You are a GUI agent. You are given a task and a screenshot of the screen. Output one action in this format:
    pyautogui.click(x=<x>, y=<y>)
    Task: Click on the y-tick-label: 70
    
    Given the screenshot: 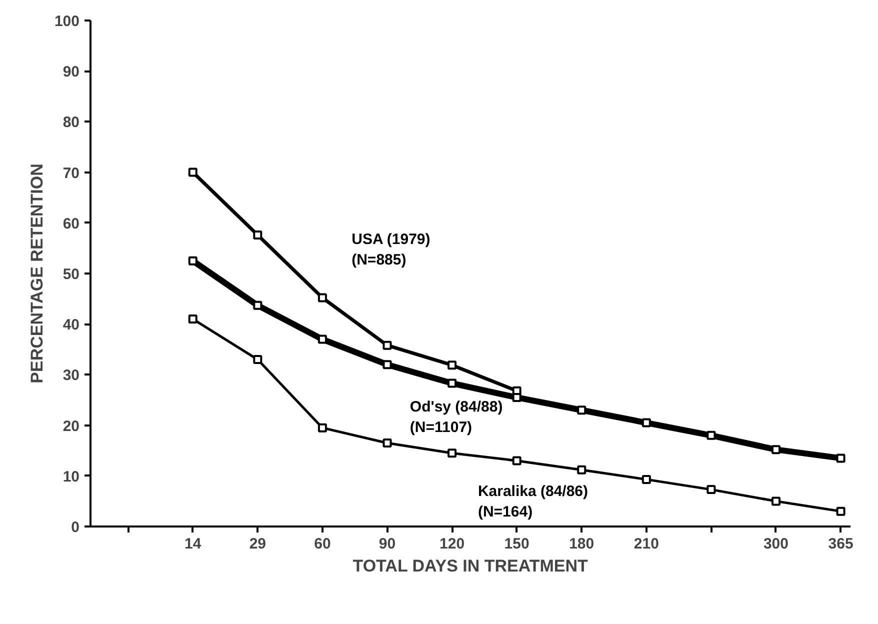 What is the action you would take?
    pyautogui.click(x=71, y=173)
    